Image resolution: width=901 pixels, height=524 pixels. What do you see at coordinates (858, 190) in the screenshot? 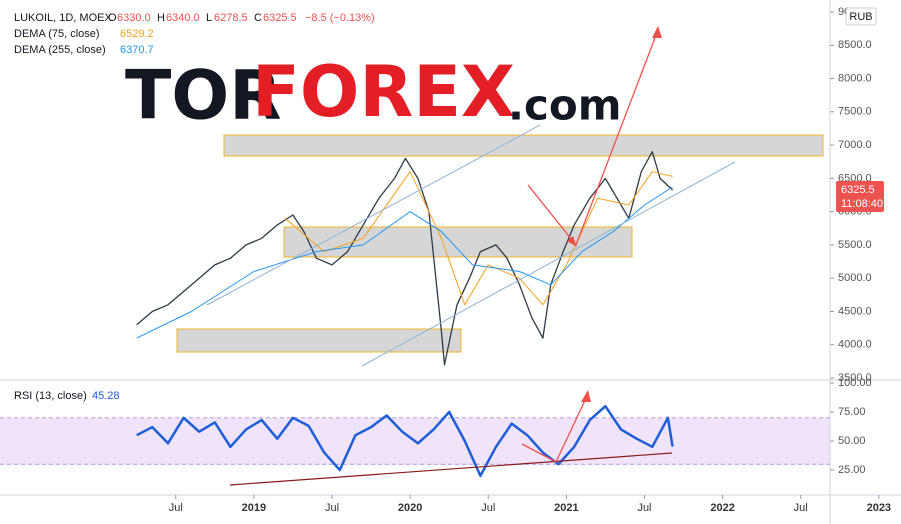
I see `price-tag-value: 6325.5` at bounding box center [858, 190].